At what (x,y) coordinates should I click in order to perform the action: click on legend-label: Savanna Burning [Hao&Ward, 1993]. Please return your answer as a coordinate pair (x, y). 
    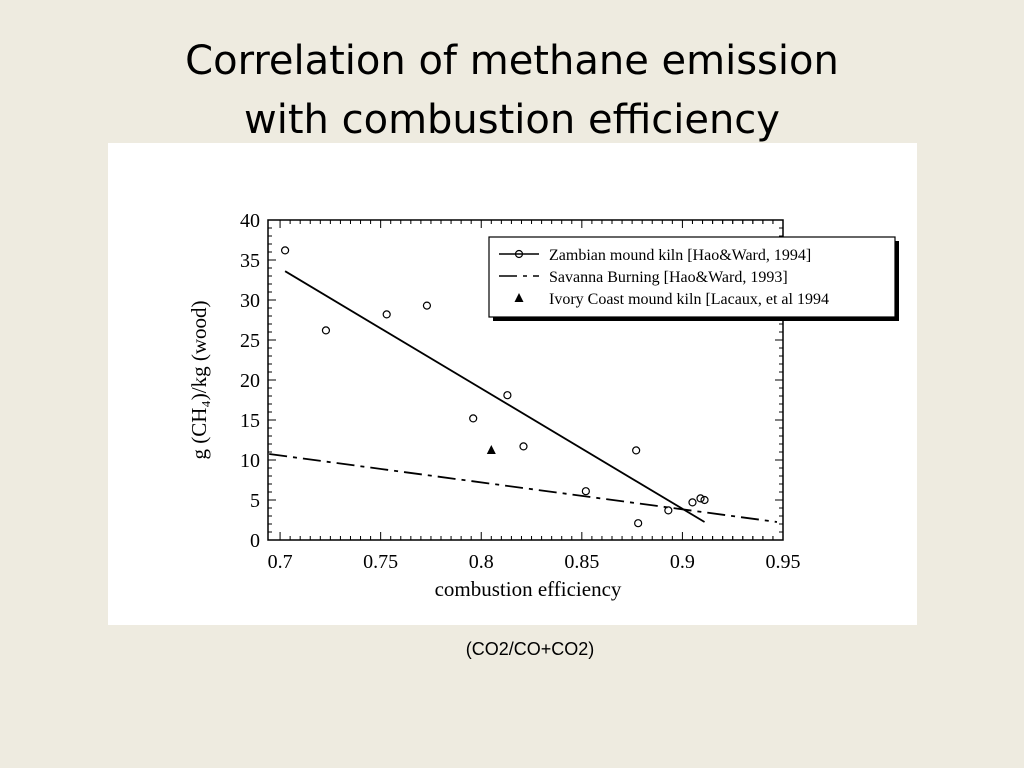
    Looking at the image, I should click on (668, 277).